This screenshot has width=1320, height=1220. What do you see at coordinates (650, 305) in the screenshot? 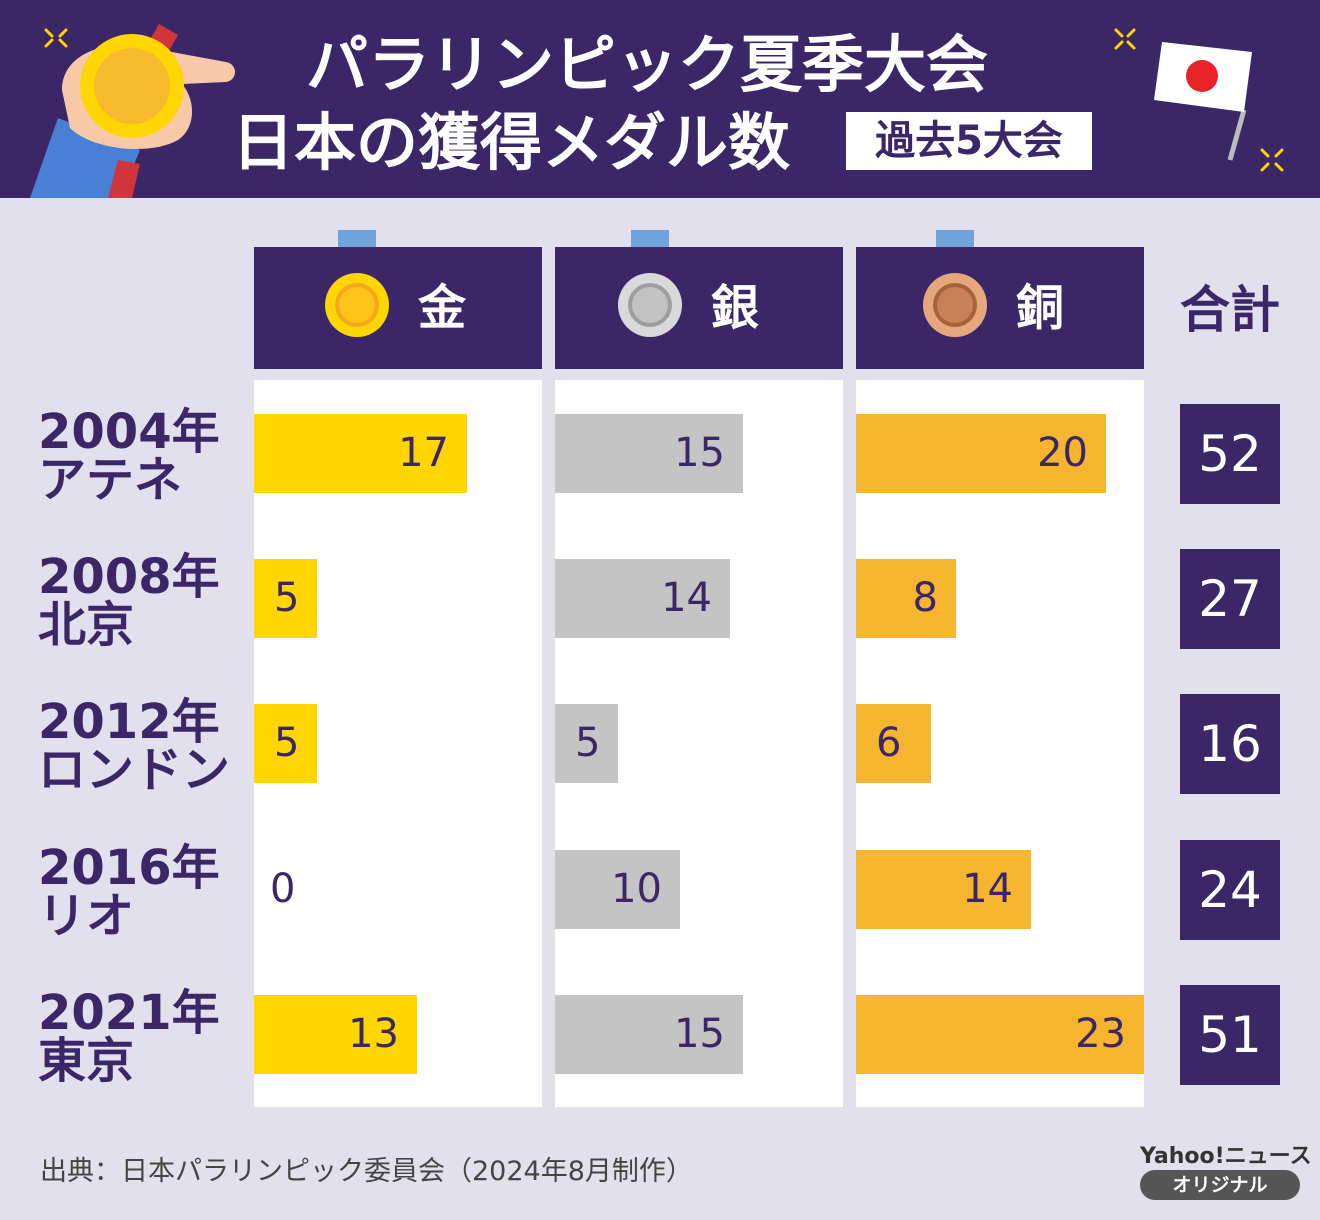
I see `silver-medal-icon` at bounding box center [650, 305].